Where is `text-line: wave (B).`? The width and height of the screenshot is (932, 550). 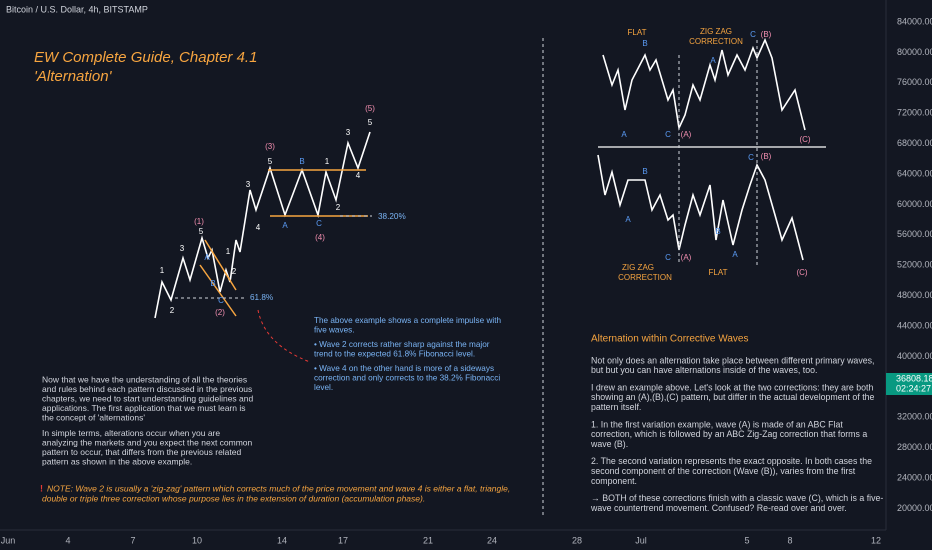 text-line: wave (B). is located at coordinates (609, 444).